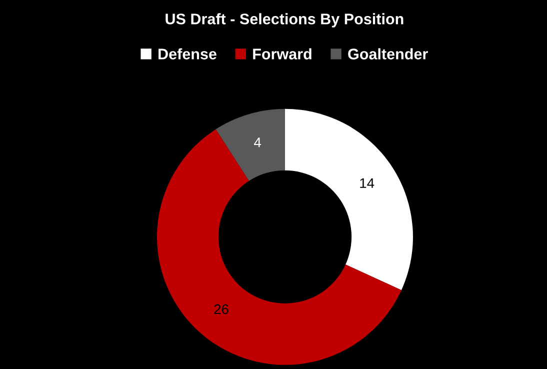  What do you see at coordinates (388, 54) in the screenshot?
I see `legend-label: Goaltender` at bounding box center [388, 54].